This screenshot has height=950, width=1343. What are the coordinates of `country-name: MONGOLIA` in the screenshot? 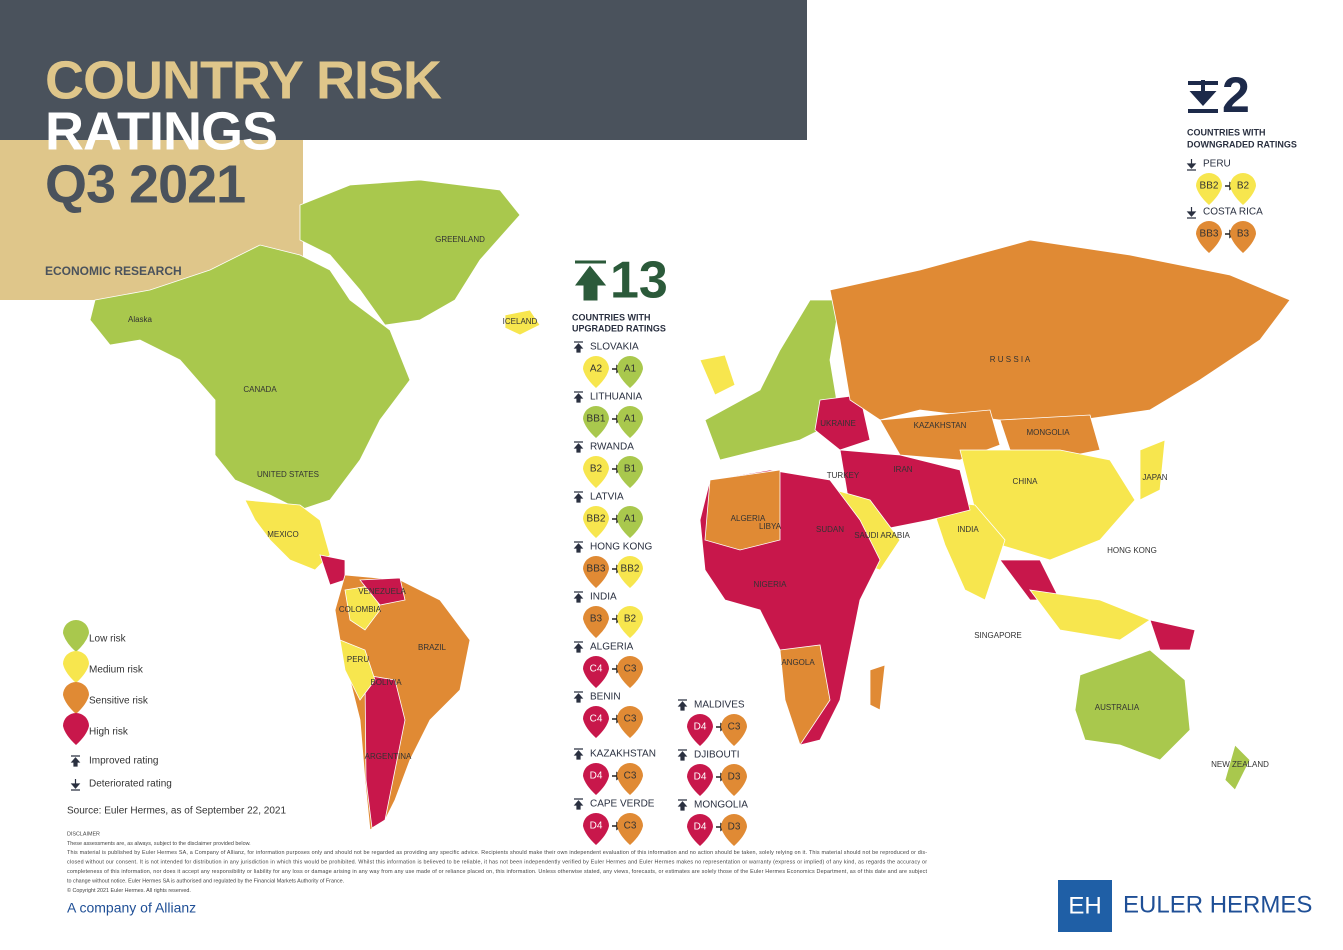 It's located at (721, 805).